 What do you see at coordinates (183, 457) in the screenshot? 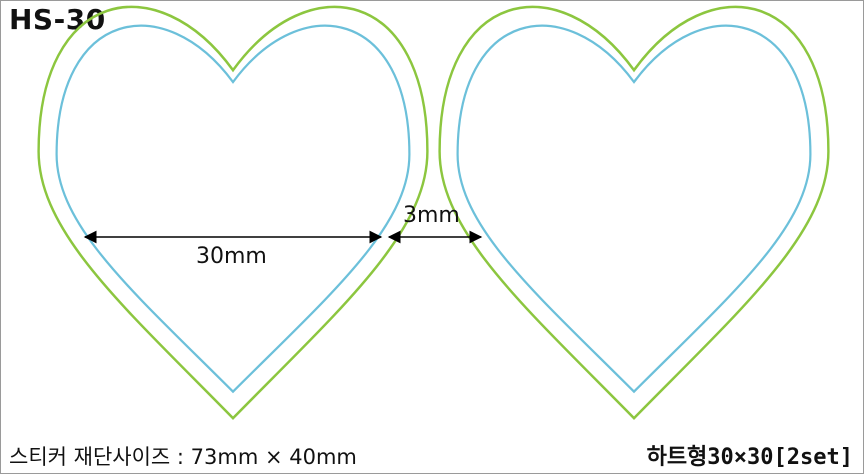
I see `cut-size-caption: 스티커 재단사이즈 : 73mm × 40mm` at bounding box center [183, 457].